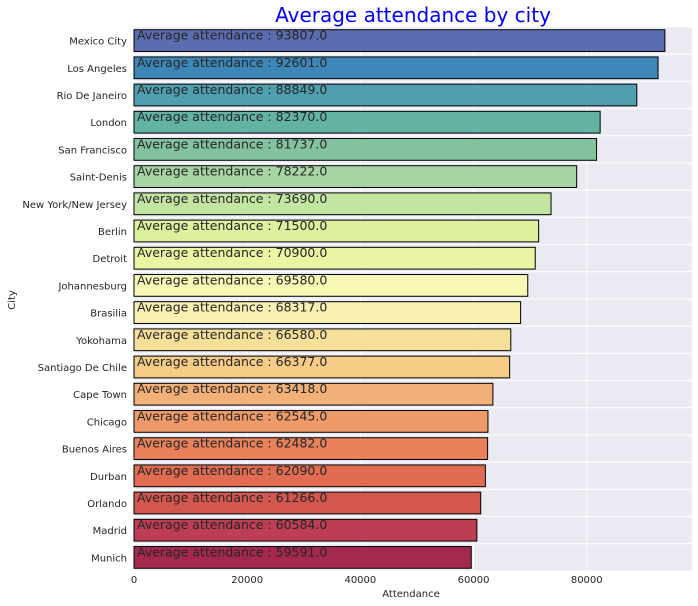 The width and height of the screenshot is (698, 606). Describe the element at coordinates (100, 395) in the screenshot. I see `y-tick-label: Cape Town` at that location.